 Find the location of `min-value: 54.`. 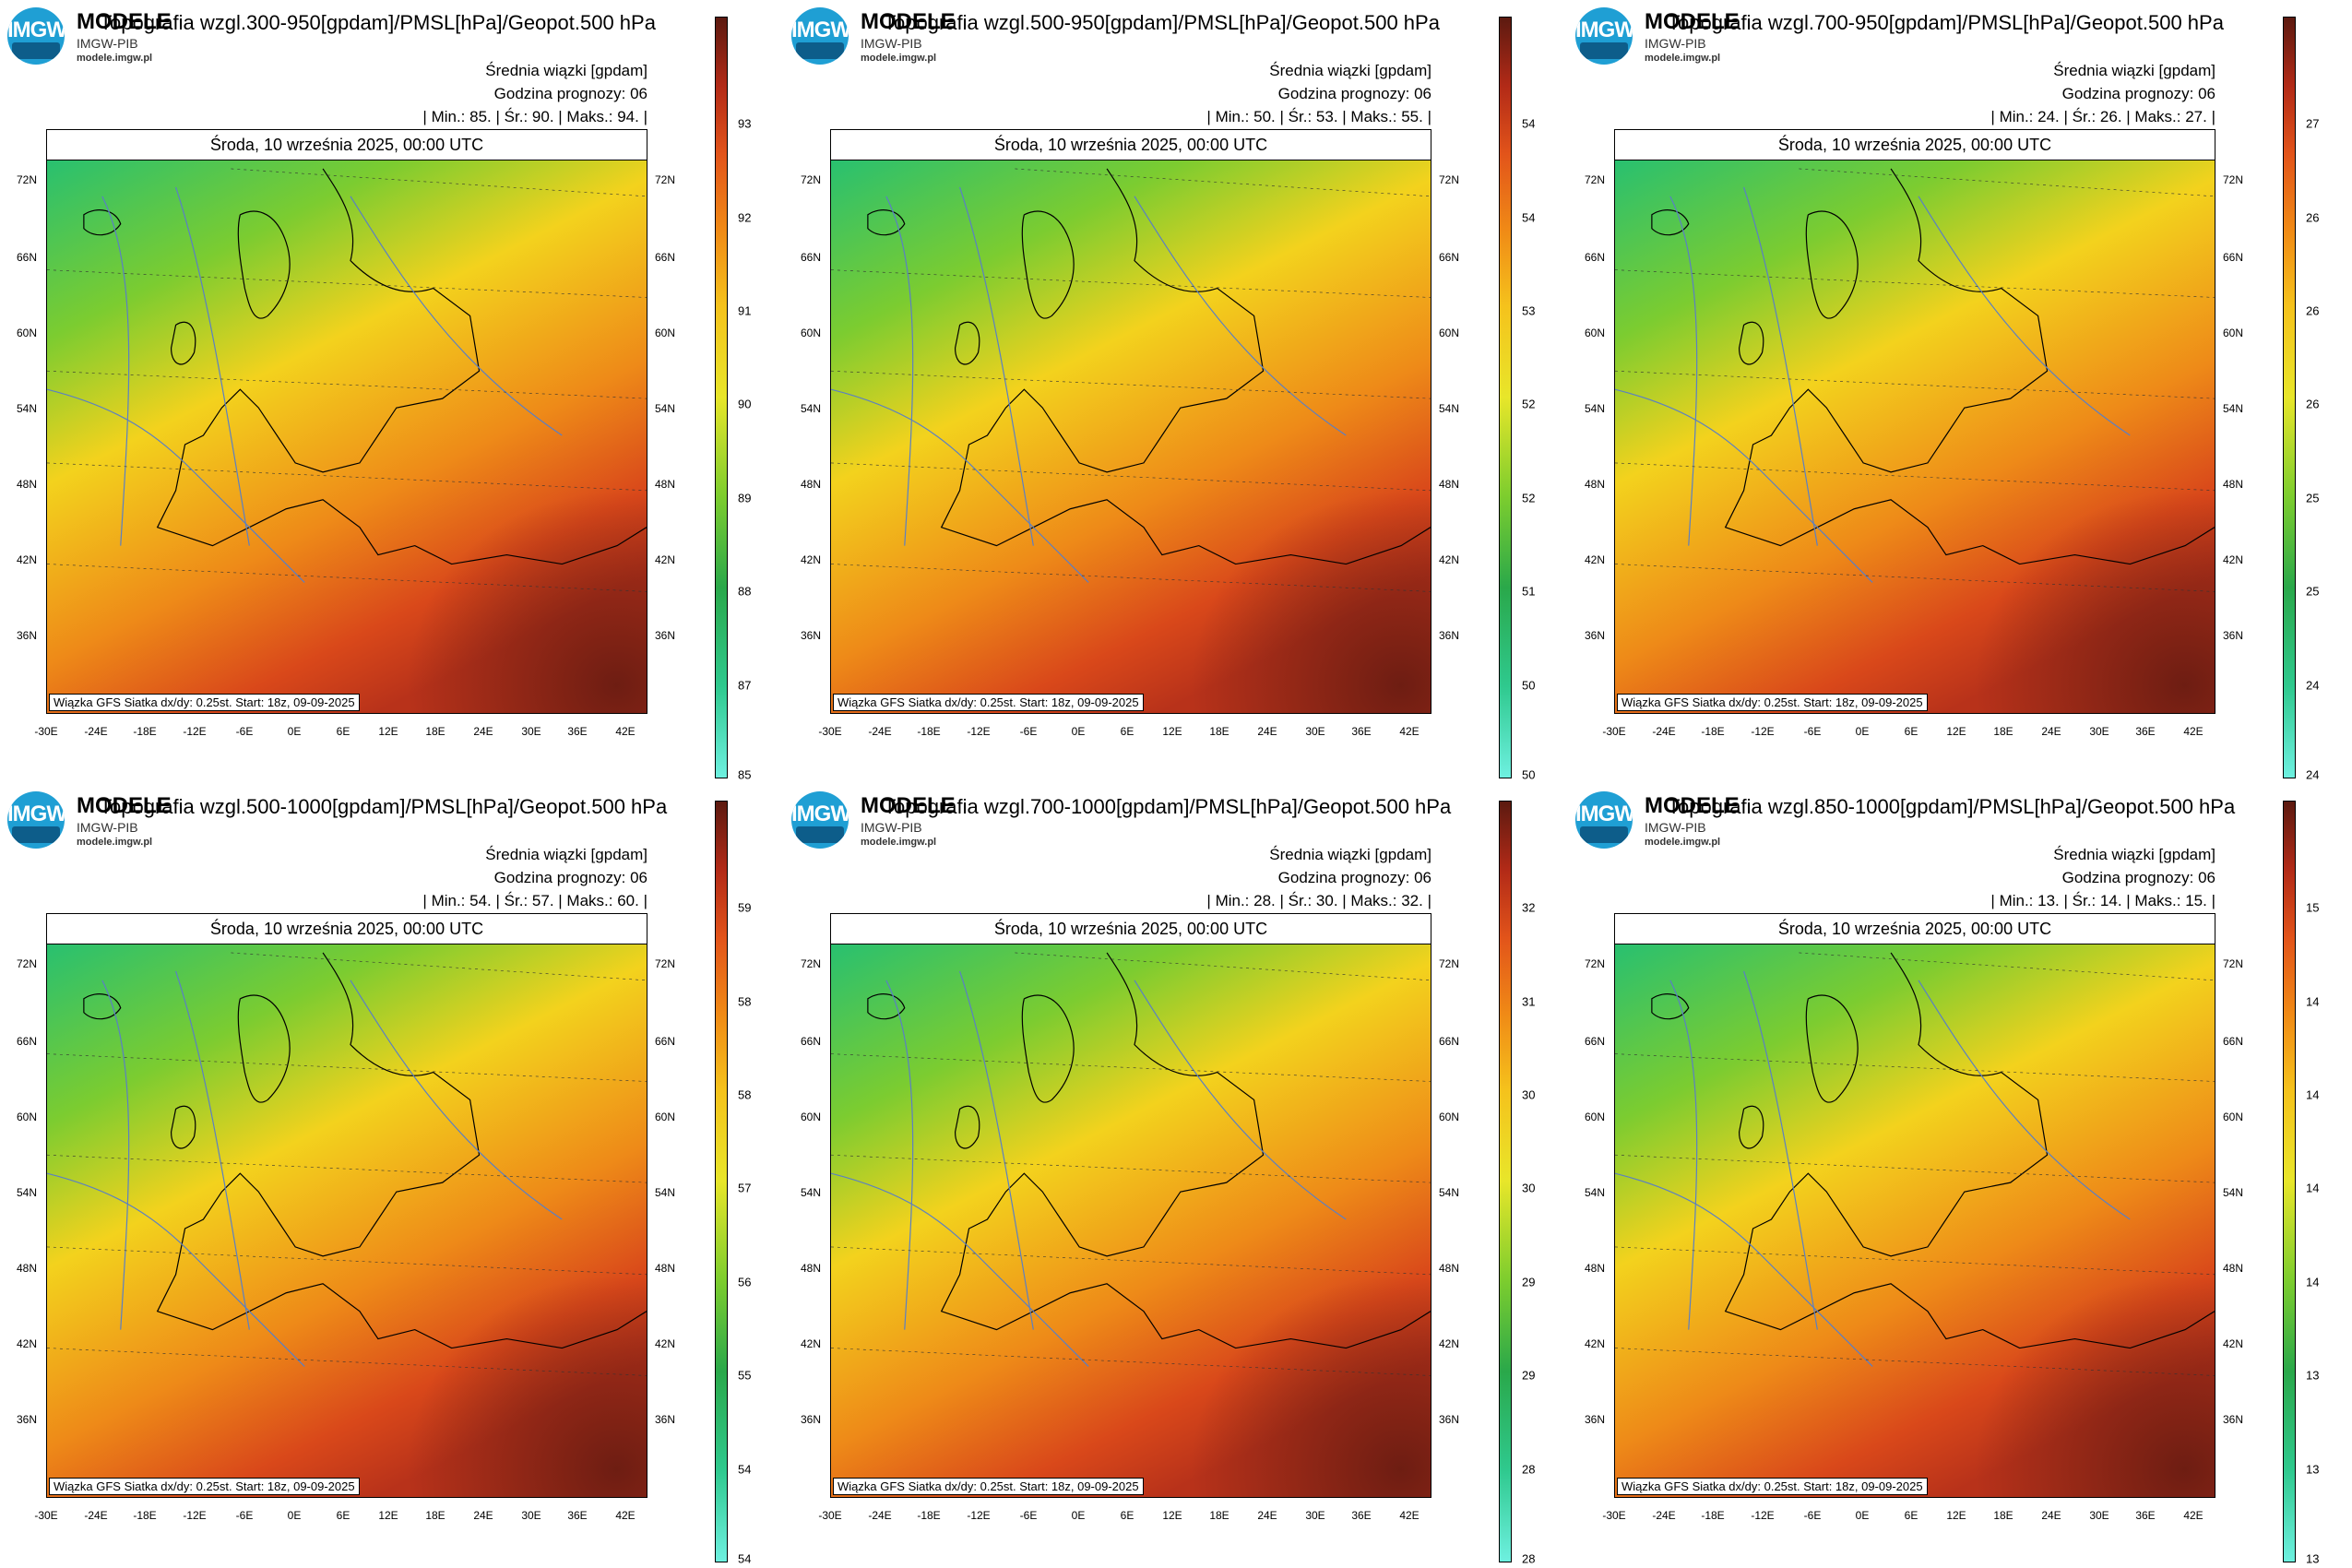

min-value: 54. is located at coordinates (481, 900).